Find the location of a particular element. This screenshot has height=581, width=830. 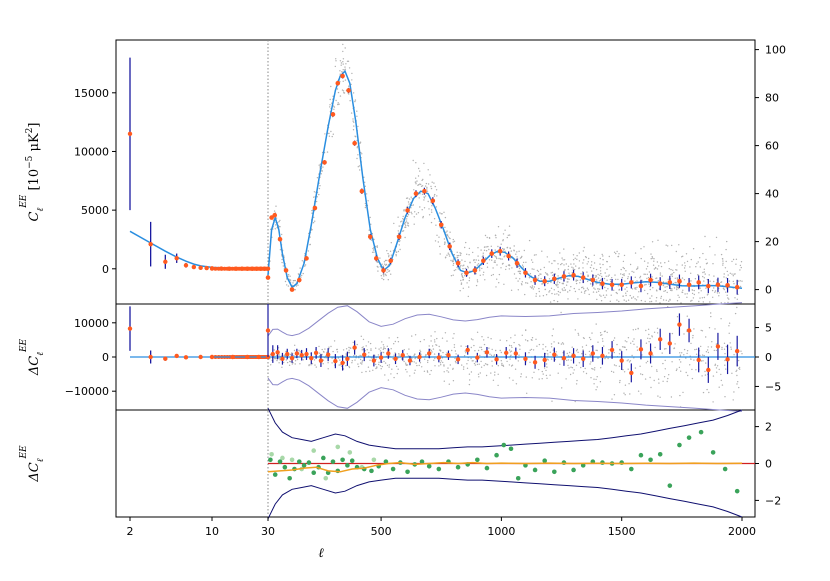

y-axis-label-top: CℓEE [10−5 μK2] is located at coordinates (32, 172).